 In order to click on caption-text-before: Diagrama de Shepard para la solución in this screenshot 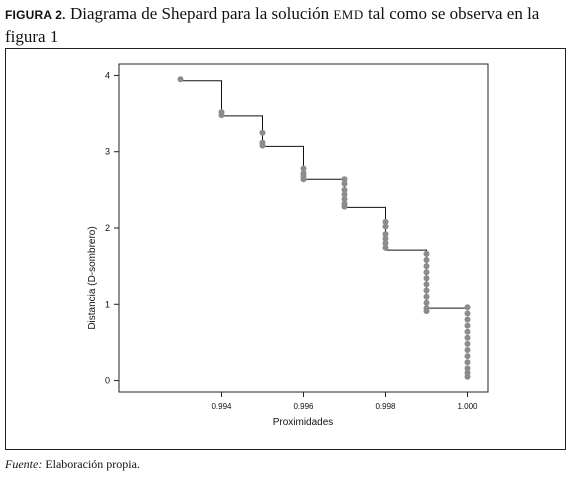, I will do `click(199, 13)`.